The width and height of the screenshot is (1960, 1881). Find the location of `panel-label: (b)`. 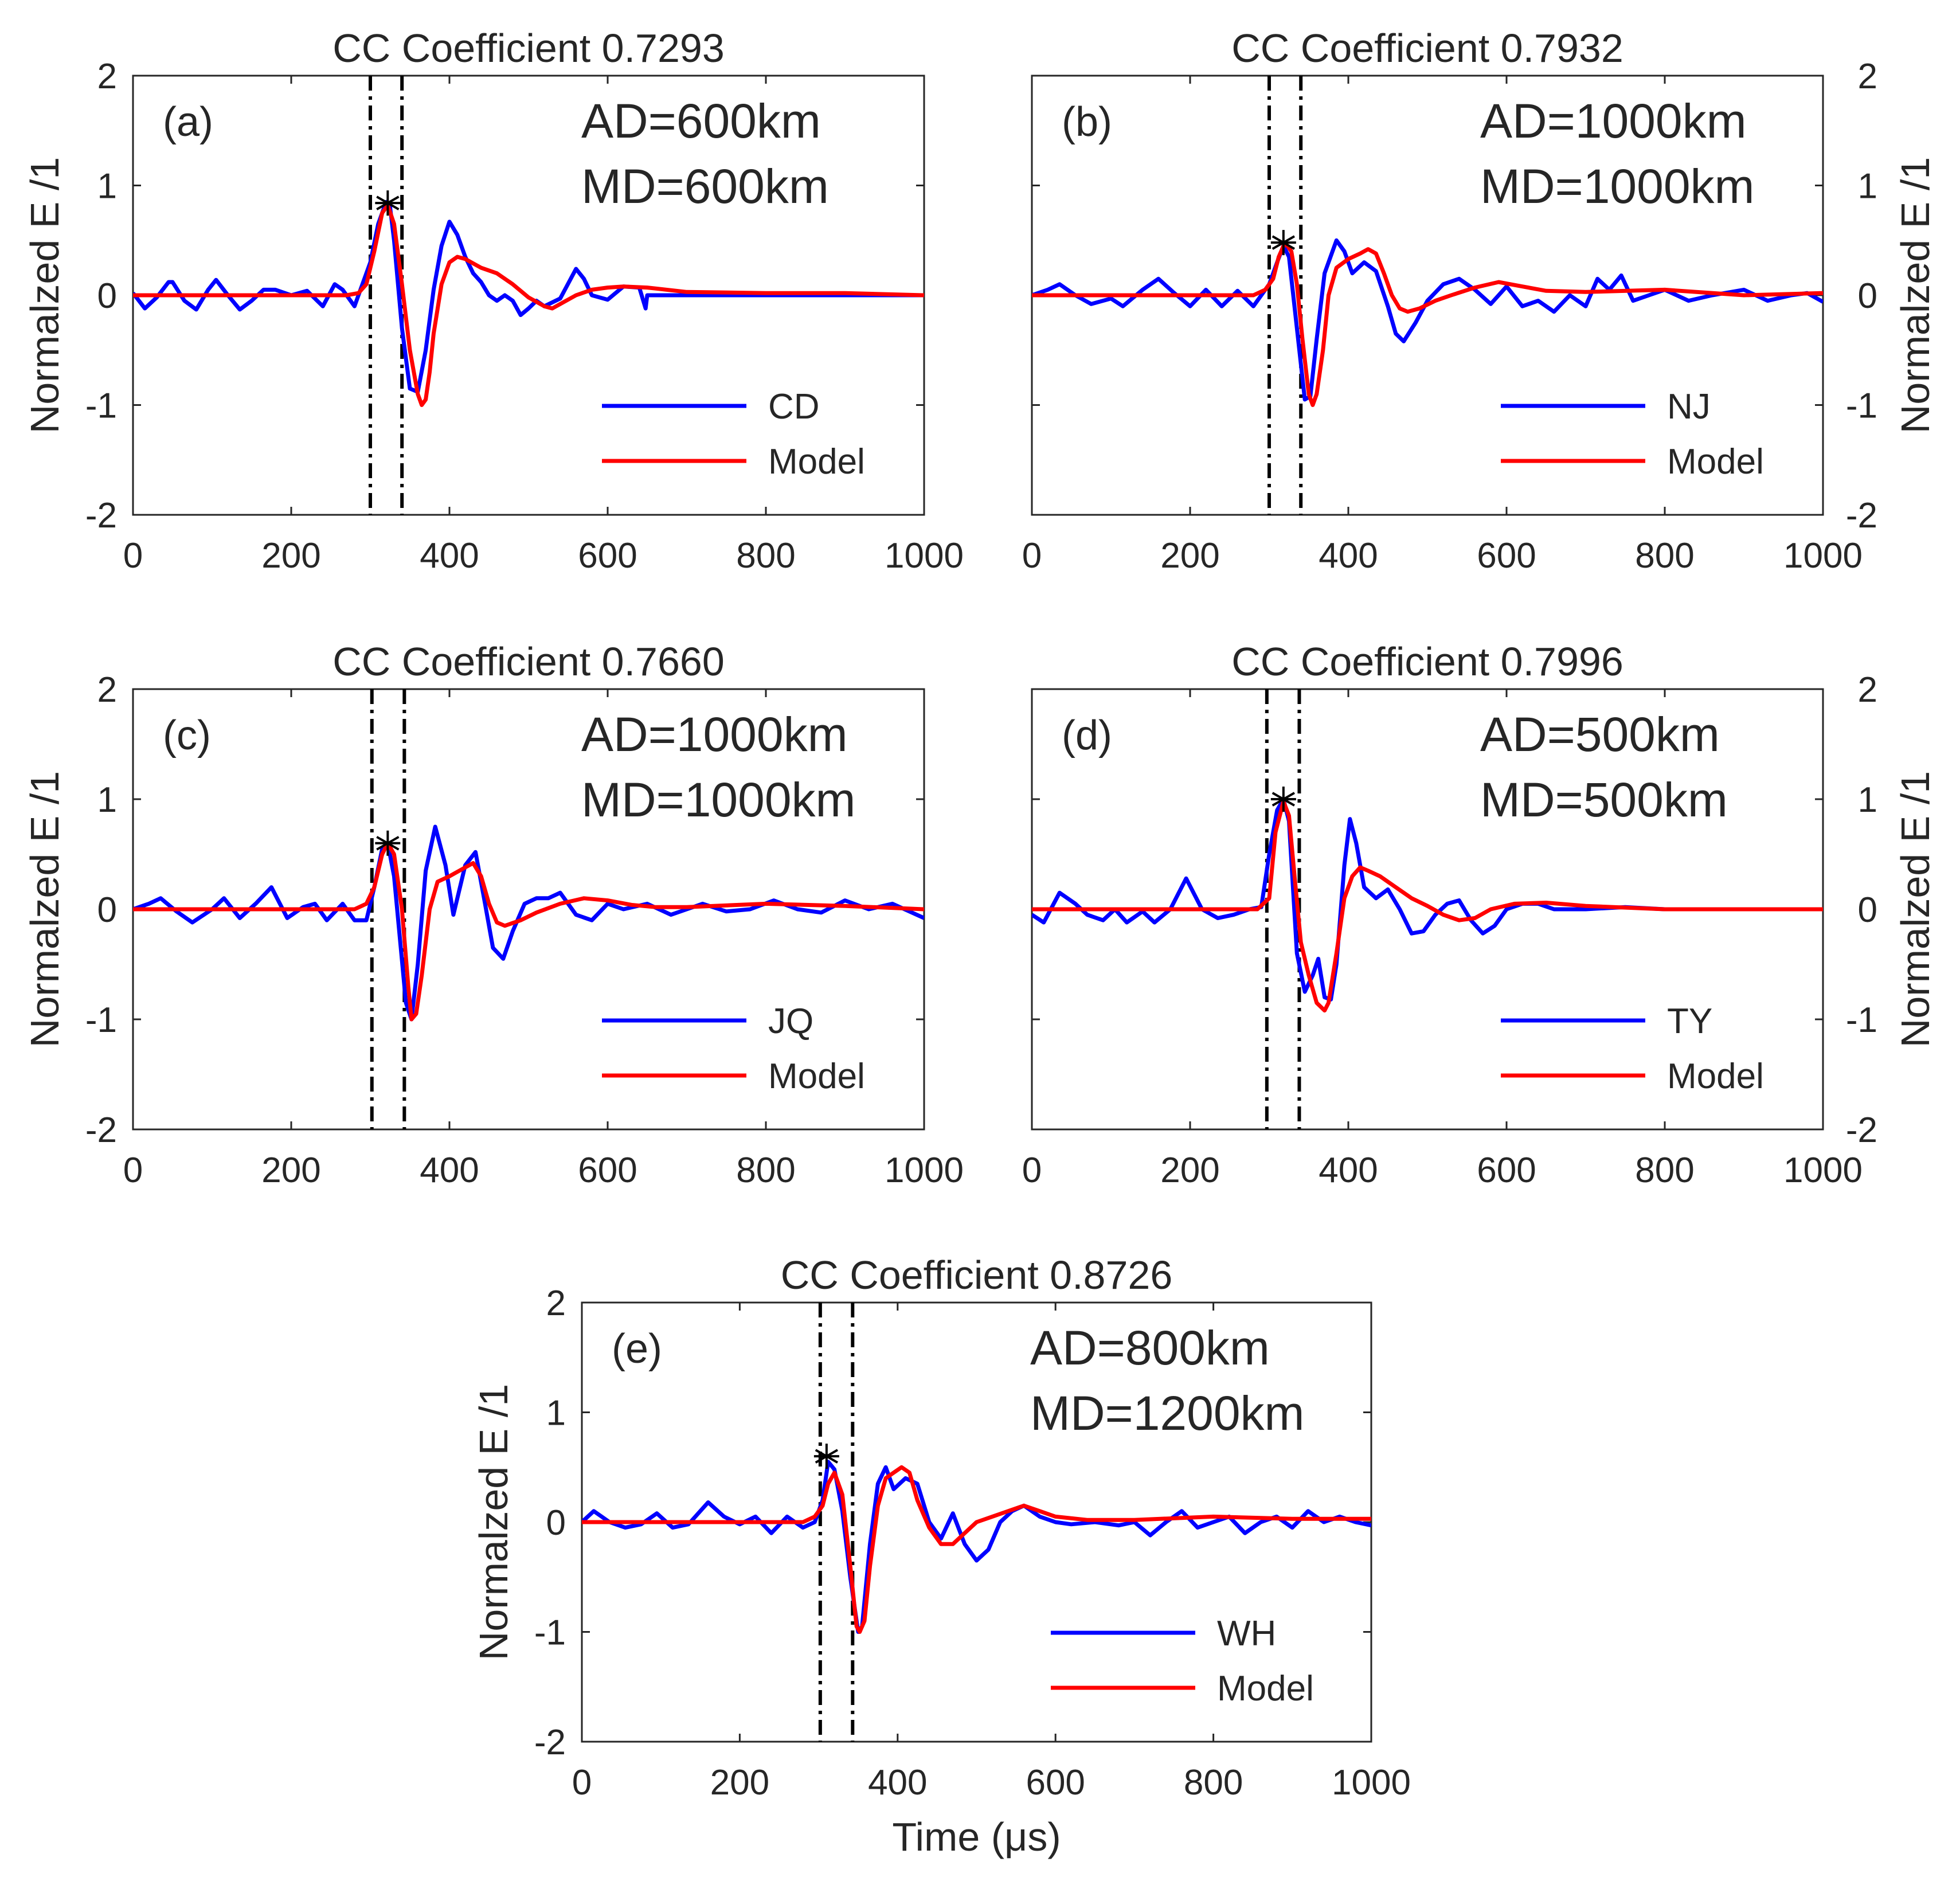

panel-label: (b) is located at coordinates (1087, 122).